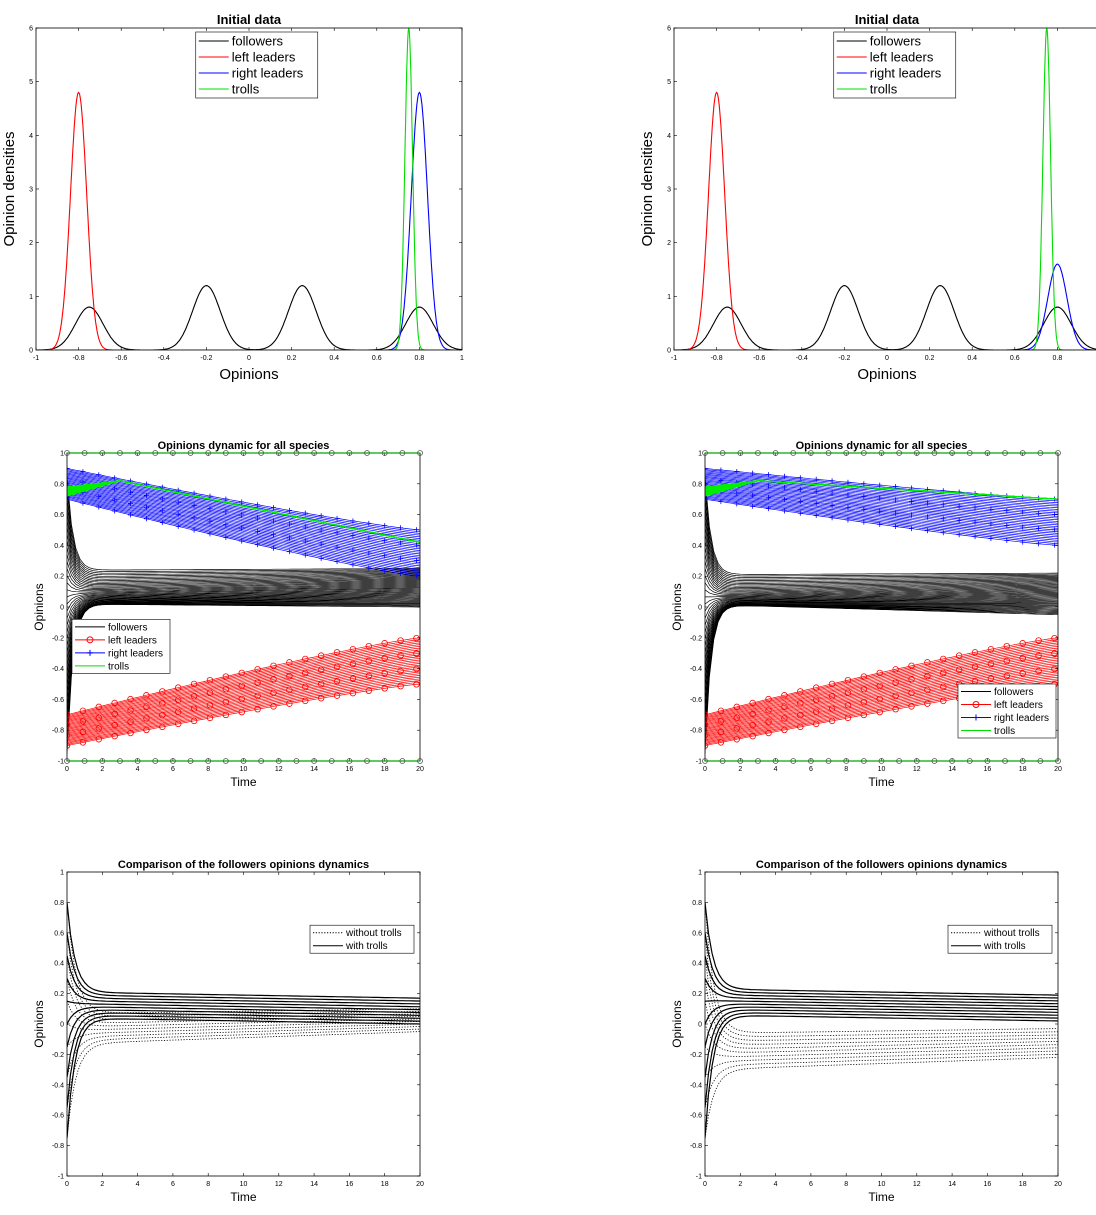 This screenshot has height=1215, width=1096. I want to click on x-tick-label: 10, so click(244, 769).